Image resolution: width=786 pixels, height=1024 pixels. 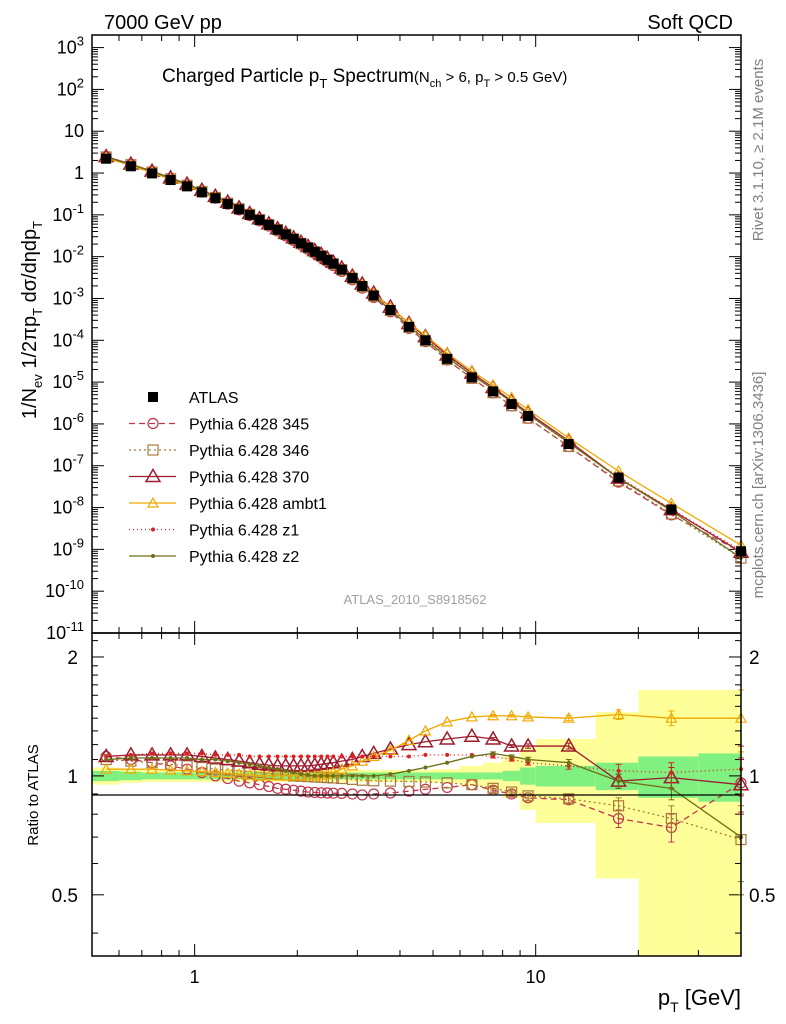 What do you see at coordinates (64, 589) in the screenshot?
I see `y-tick-label: 10⁻¹⁰` at bounding box center [64, 589].